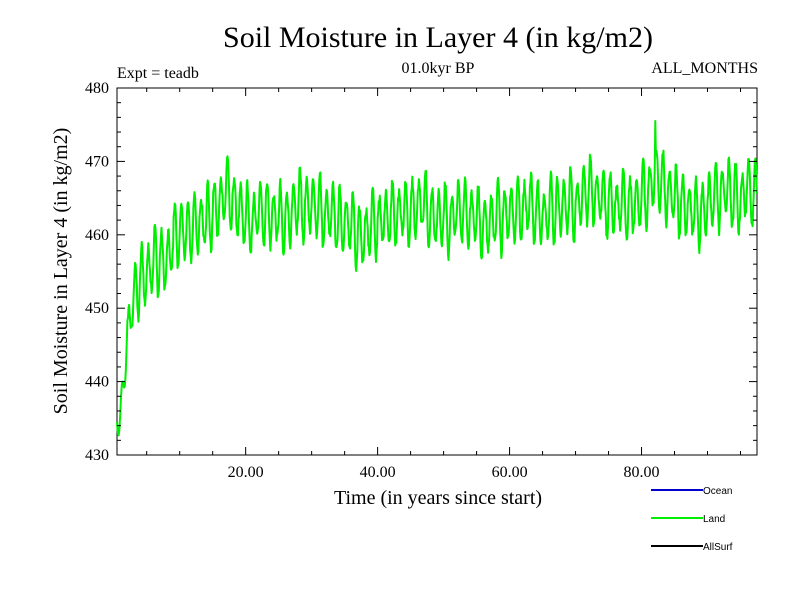 This screenshot has width=800, height=600. Describe the element at coordinates (438, 68) in the screenshot. I see `period-label: 01.0kyr BP` at that location.